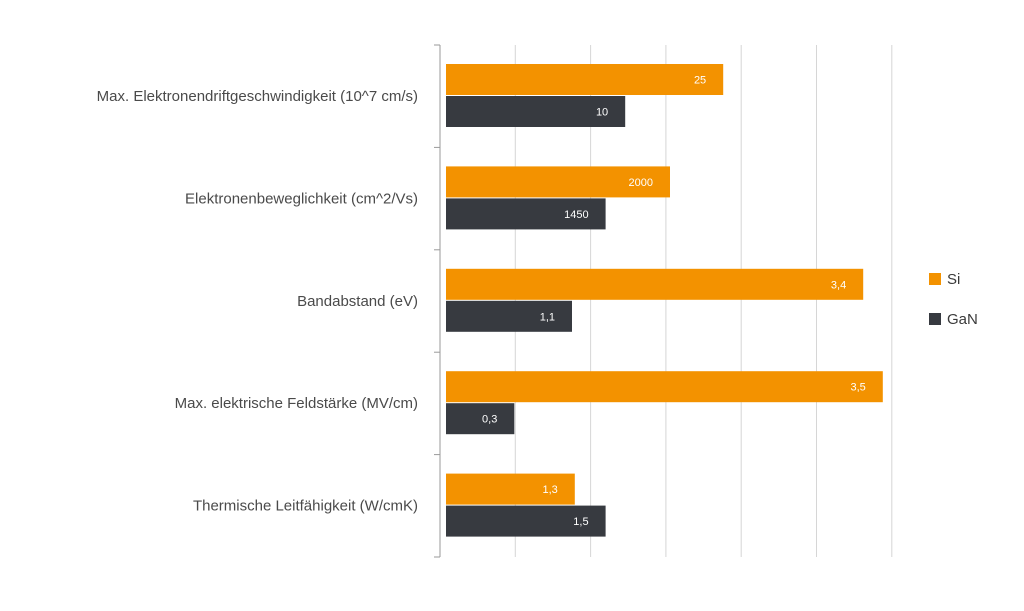 The image size is (1024, 611). Describe the element at coordinates (437, 301) in the screenshot. I see `category-axis` at that location.